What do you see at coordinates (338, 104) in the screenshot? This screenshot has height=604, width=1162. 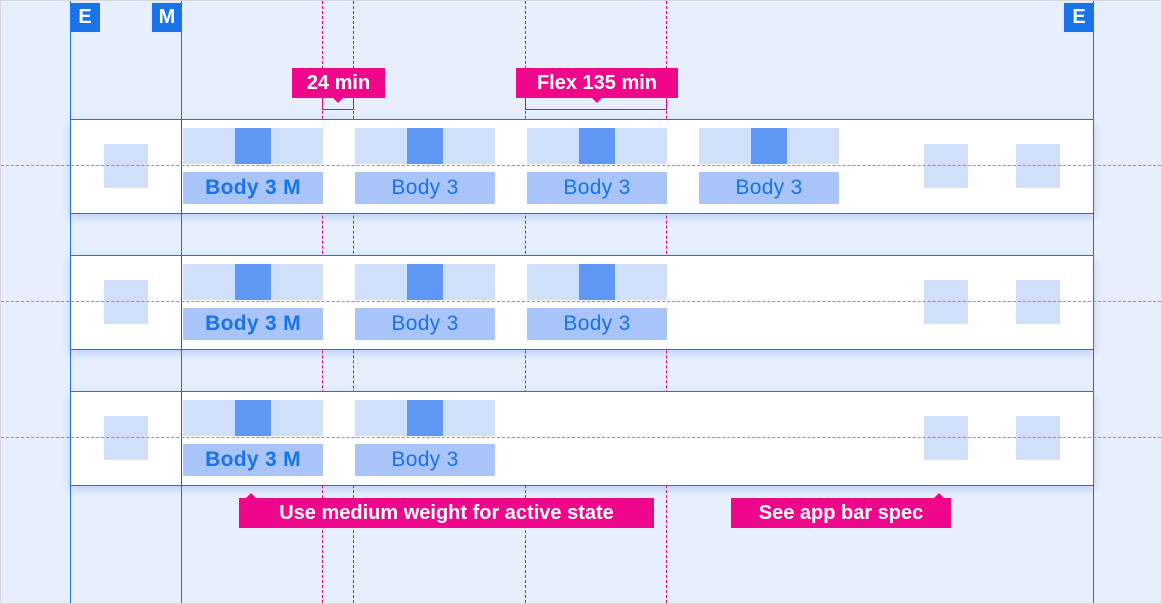 I see `gap-bracket` at bounding box center [338, 104].